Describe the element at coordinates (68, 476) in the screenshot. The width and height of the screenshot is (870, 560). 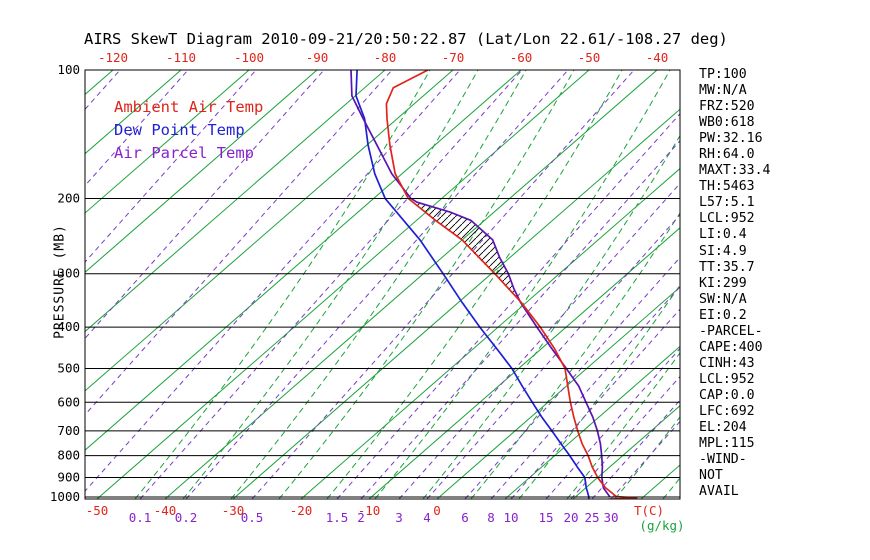
I see `pressure-tick: 900` at that location.